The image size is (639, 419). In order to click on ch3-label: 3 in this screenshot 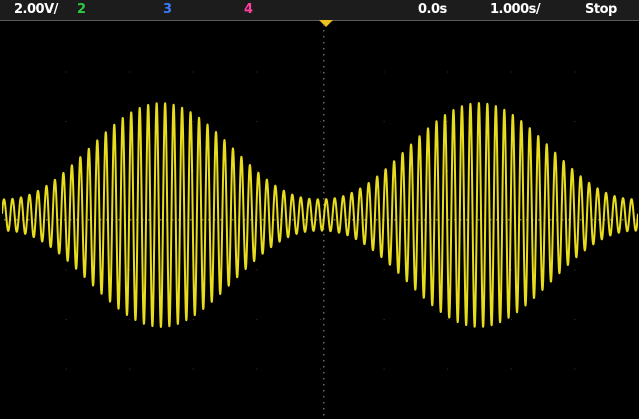, I will do `click(167, 9)`.